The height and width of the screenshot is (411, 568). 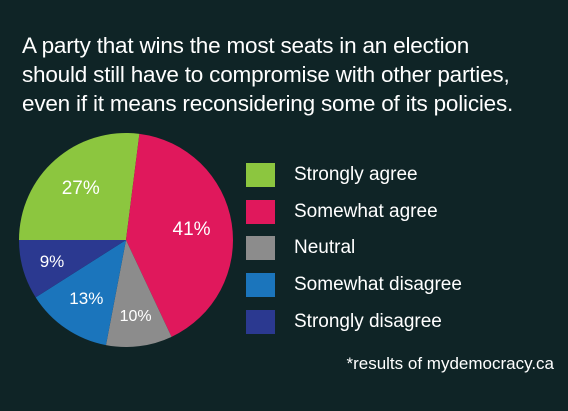 What do you see at coordinates (136, 316) in the screenshot?
I see `slice-data-label: 10%` at bounding box center [136, 316].